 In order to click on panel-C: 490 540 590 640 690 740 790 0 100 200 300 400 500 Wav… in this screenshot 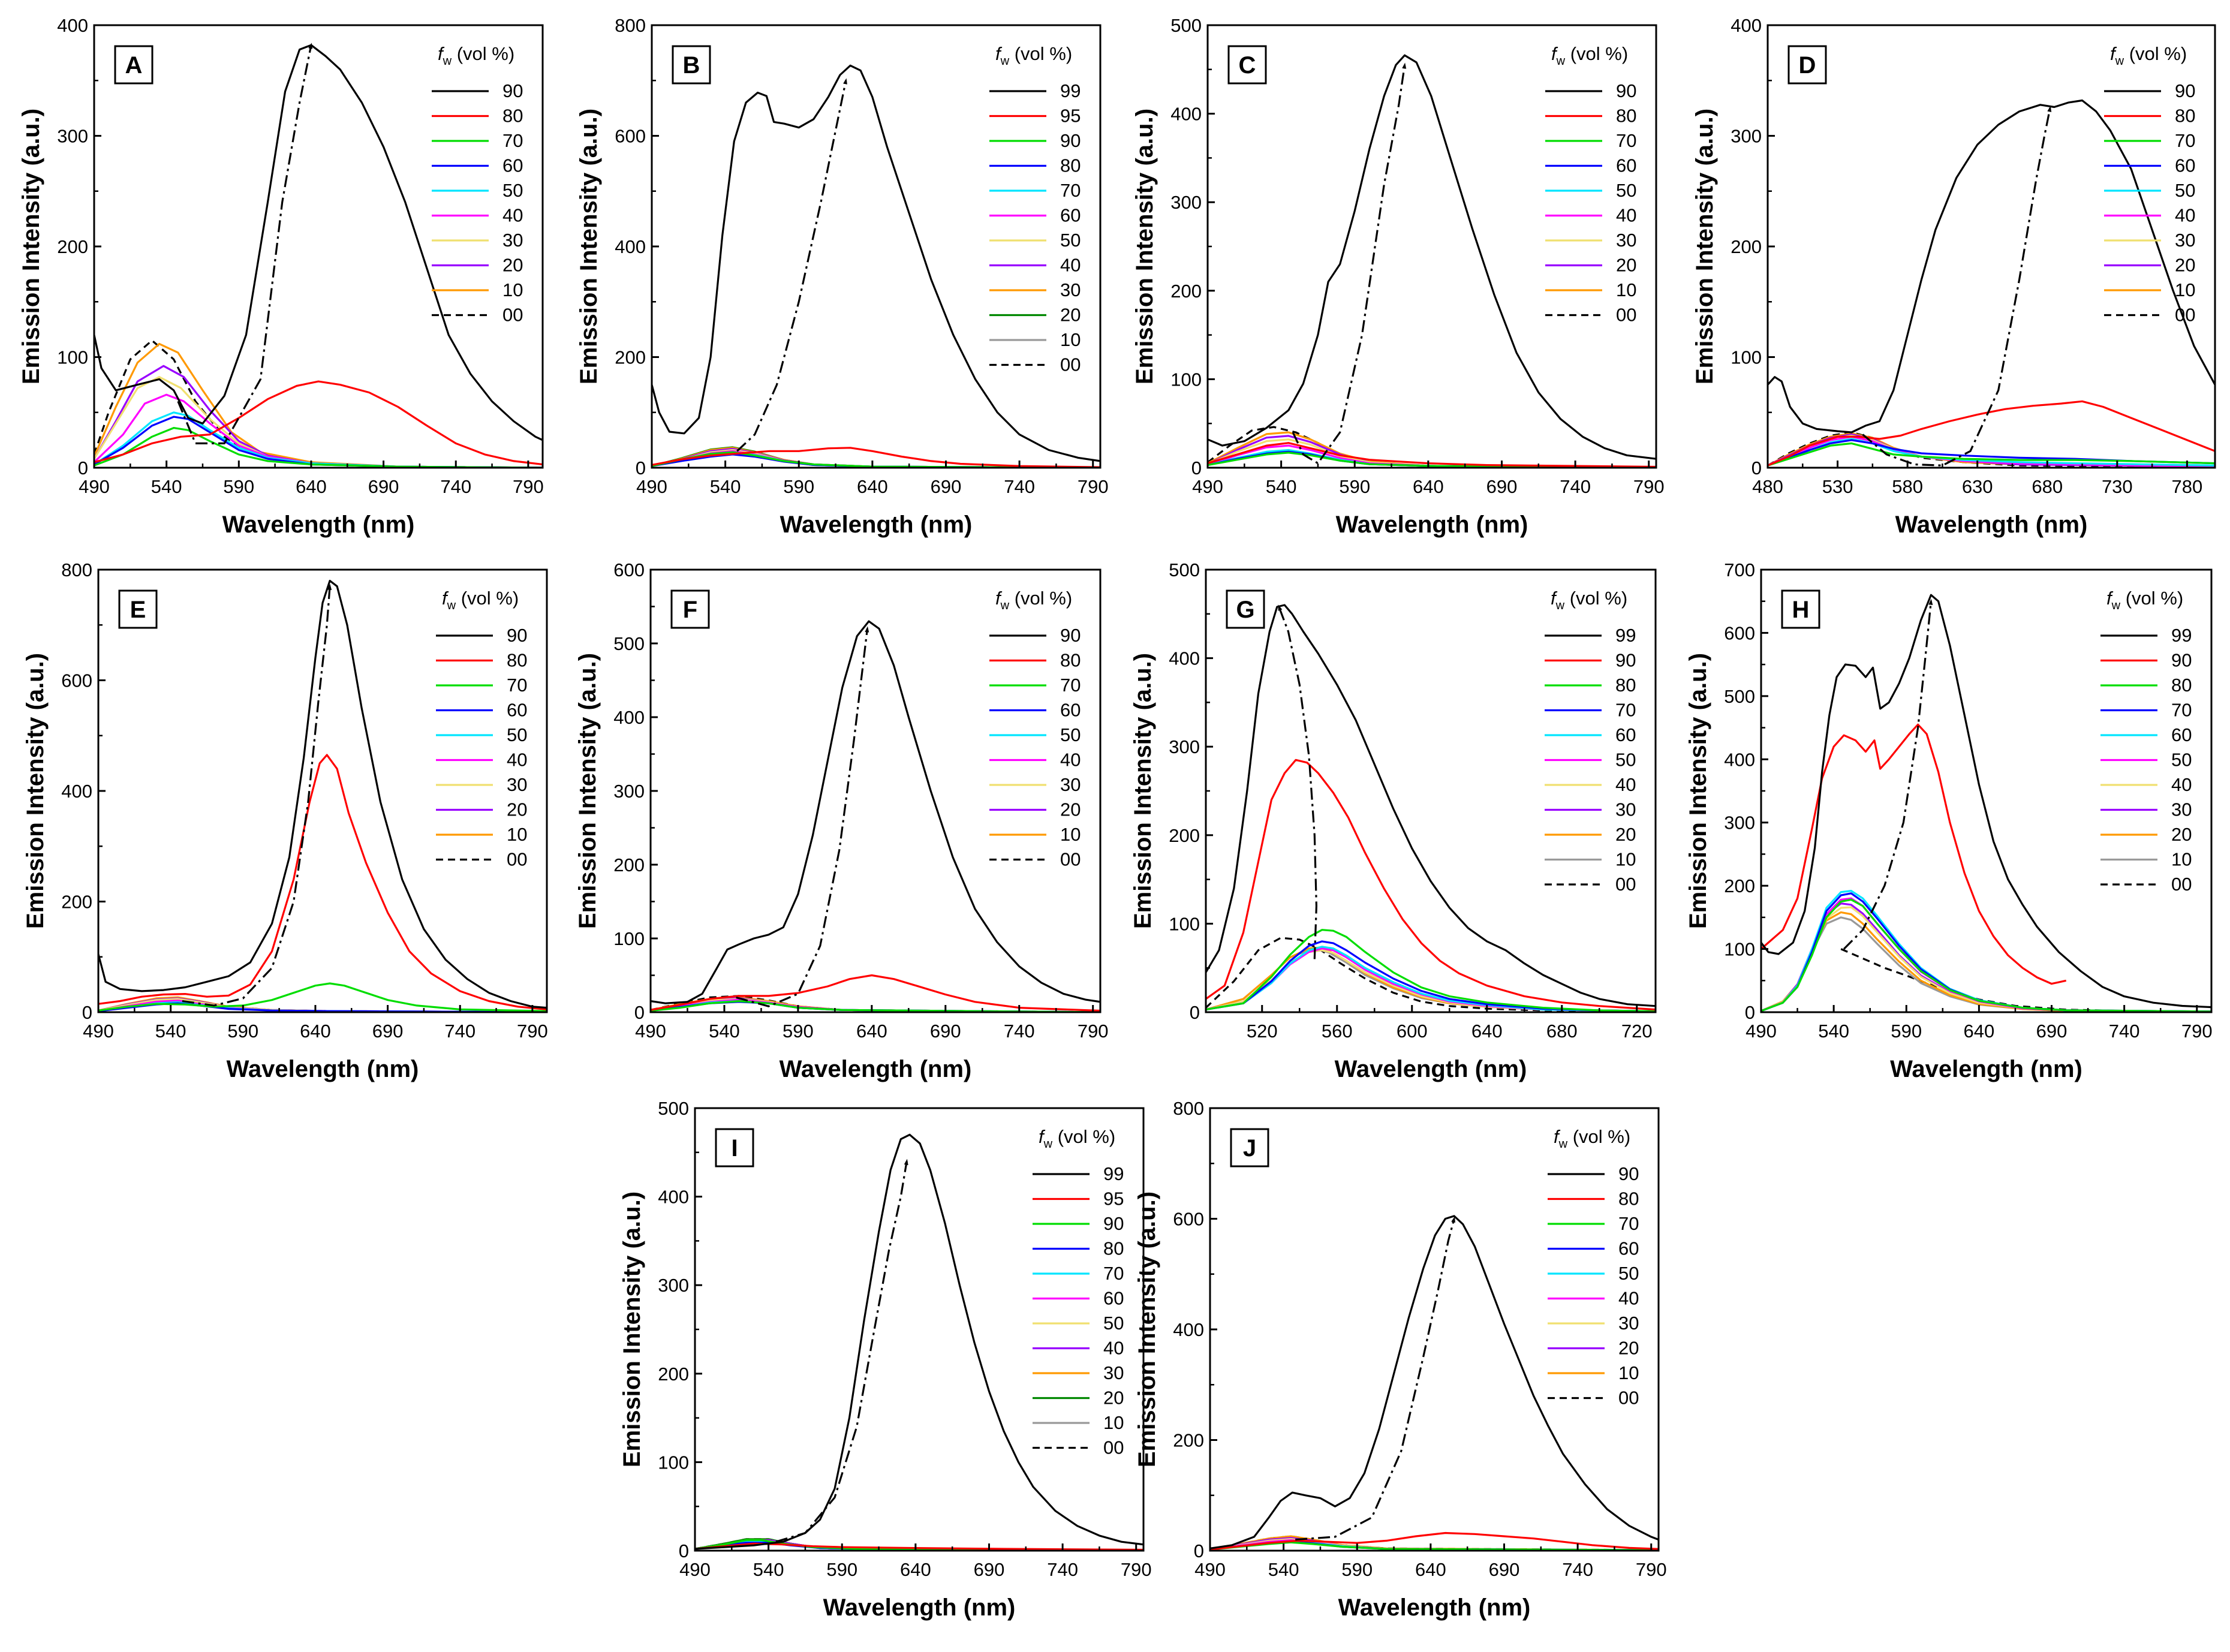, I will do `click(1398, 276)`.